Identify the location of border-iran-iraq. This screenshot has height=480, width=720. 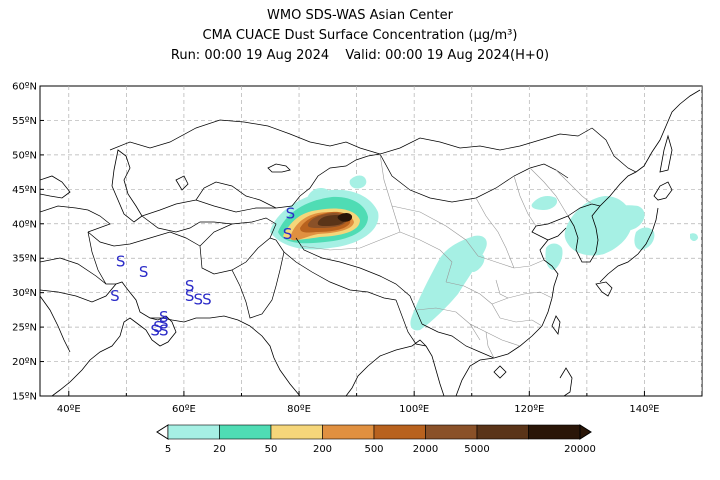
(101, 258).